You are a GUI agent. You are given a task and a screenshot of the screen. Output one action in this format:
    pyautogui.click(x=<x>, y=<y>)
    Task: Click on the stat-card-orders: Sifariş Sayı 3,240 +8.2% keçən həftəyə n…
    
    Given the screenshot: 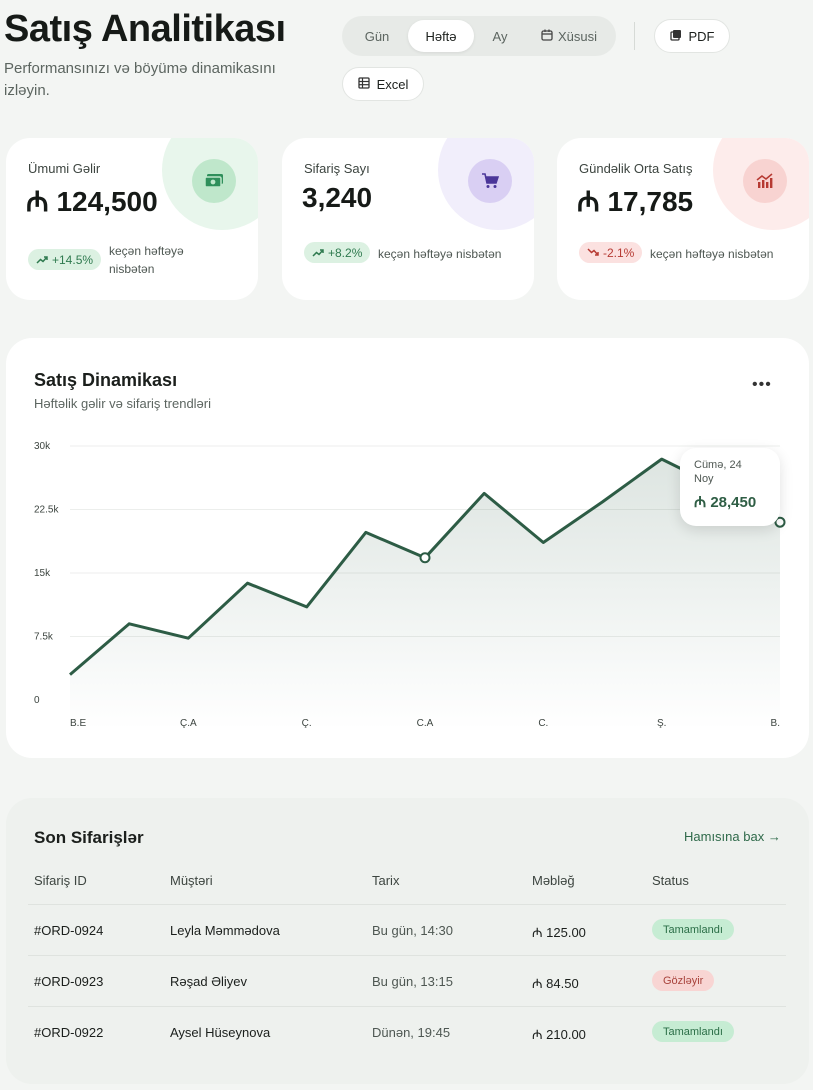 What is the action you would take?
    pyautogui.click(x=408, y=219)
    